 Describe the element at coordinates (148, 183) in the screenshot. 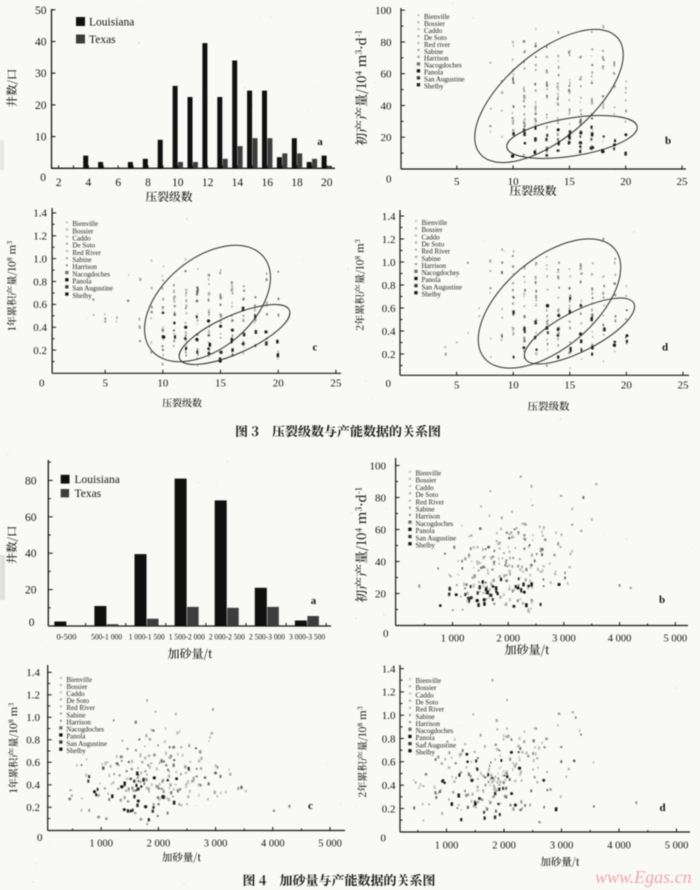

I see `svg-text: 8` at that location.